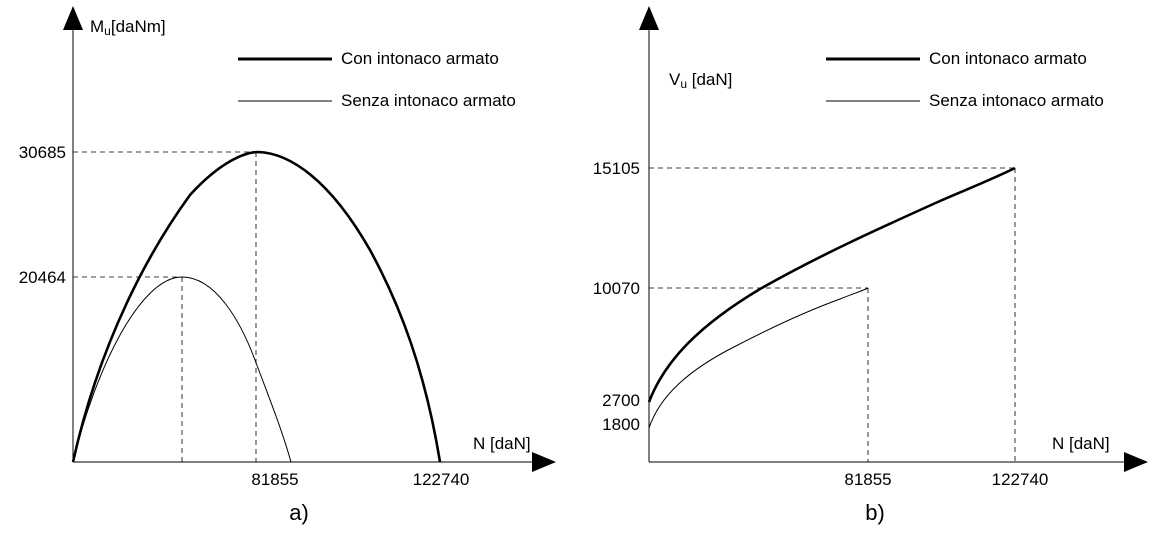 The width and height of the screenshot is (1156, 533). Describe the element at coordinates (867, 479) in the screenshot. I see `panel-b-x-tick-81855: 81855` at that location.